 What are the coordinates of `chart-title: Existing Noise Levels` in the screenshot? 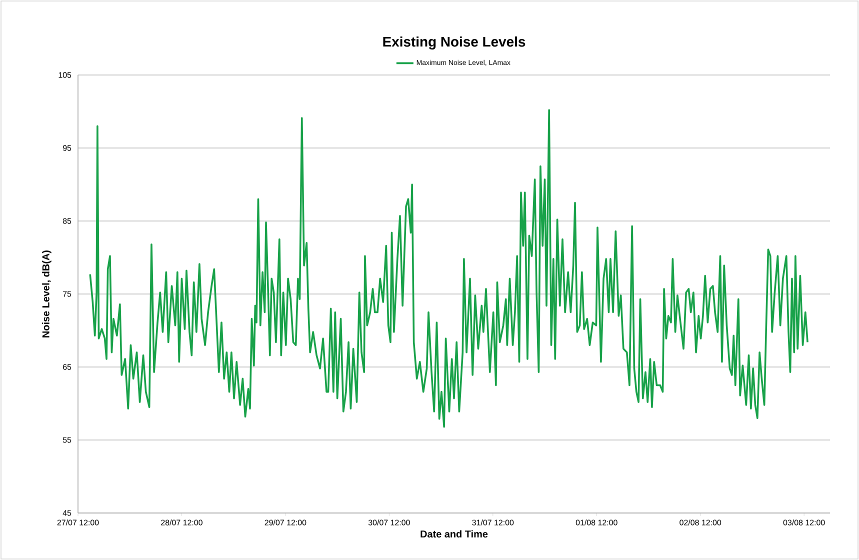 It's located at (454, 43).